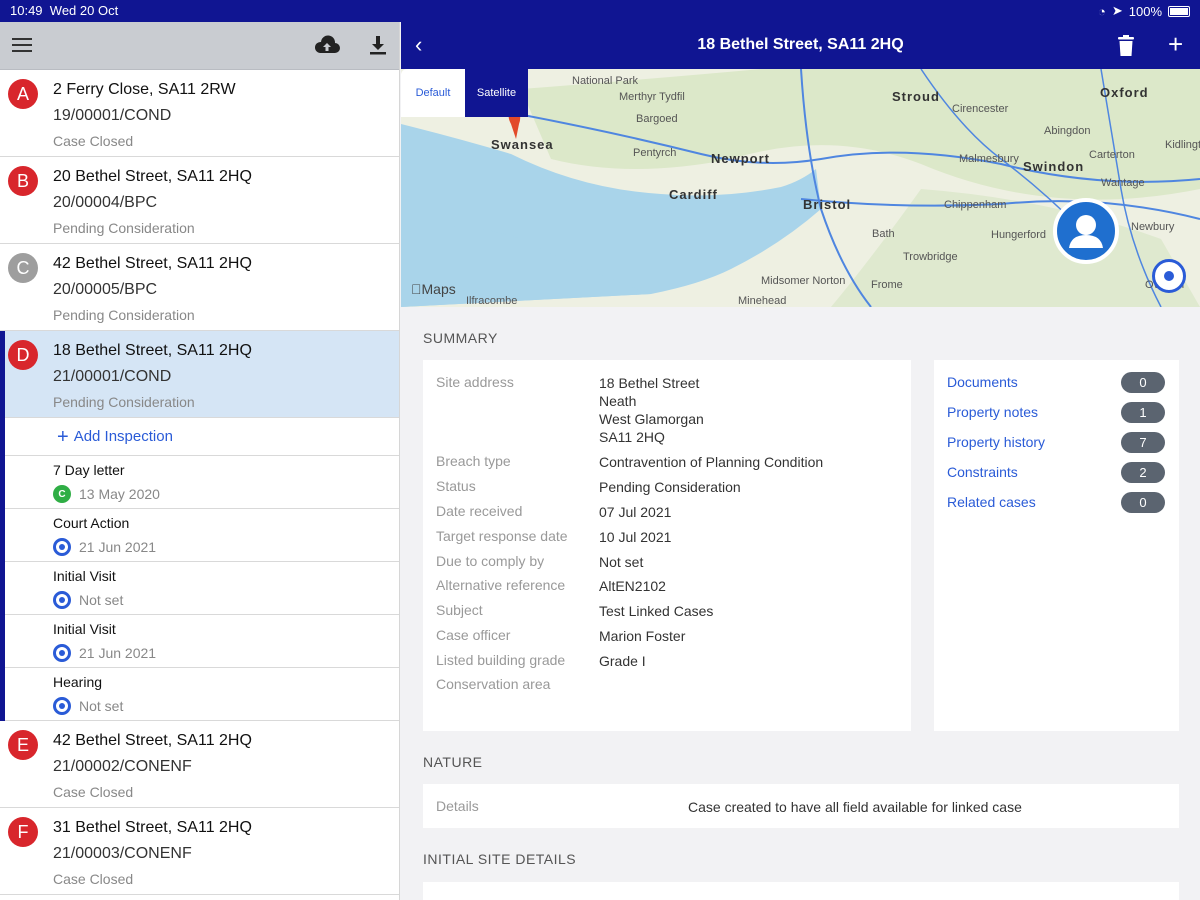 Image resolution: width=1200 pixels, height=900 pixels. Describe the element at coordinates (199, 588) in the screenshot. I see `inspection-item: Initial Visit Not set` at that location.